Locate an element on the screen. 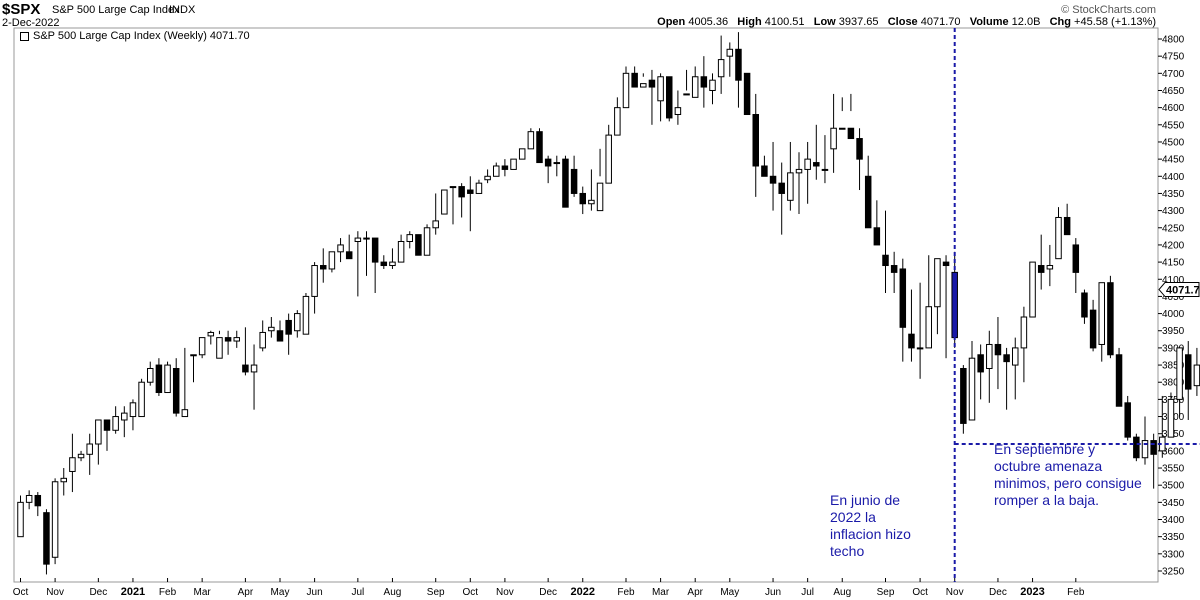  open-value: 4005.36 is located at coordinates (708, 22).